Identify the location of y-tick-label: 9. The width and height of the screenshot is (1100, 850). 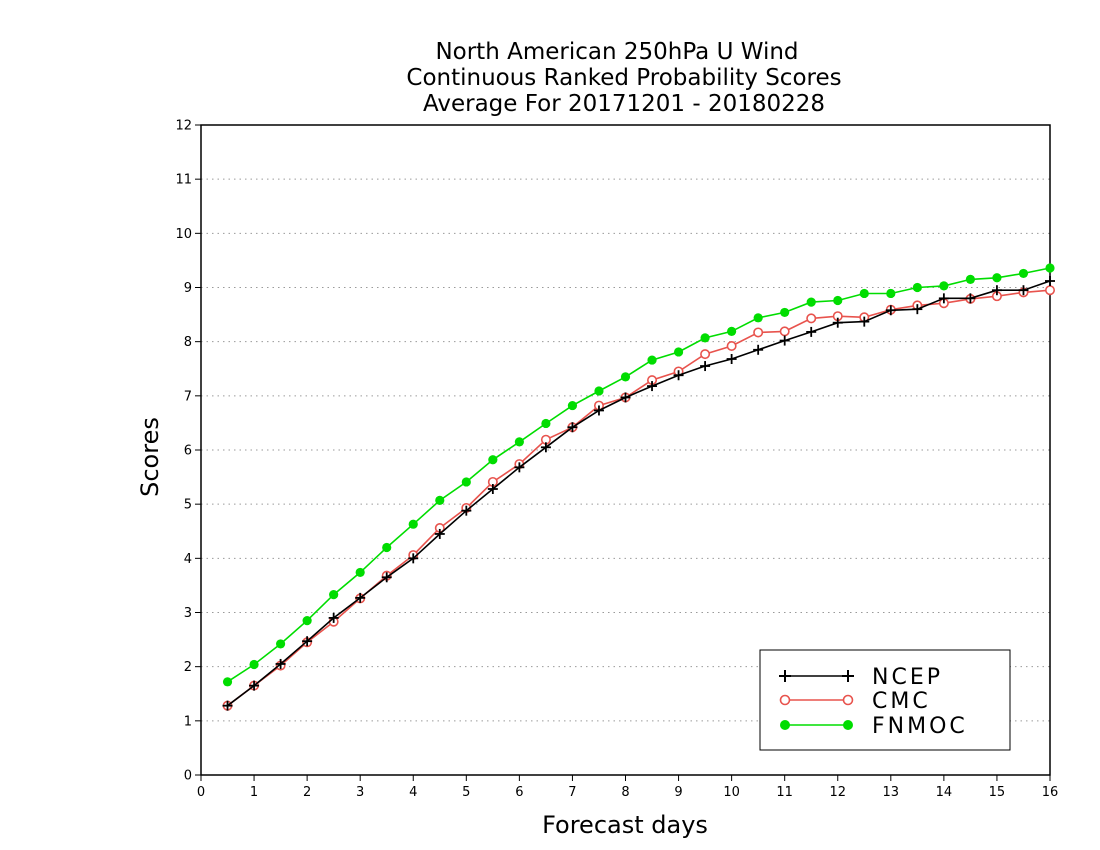
(188, 288).